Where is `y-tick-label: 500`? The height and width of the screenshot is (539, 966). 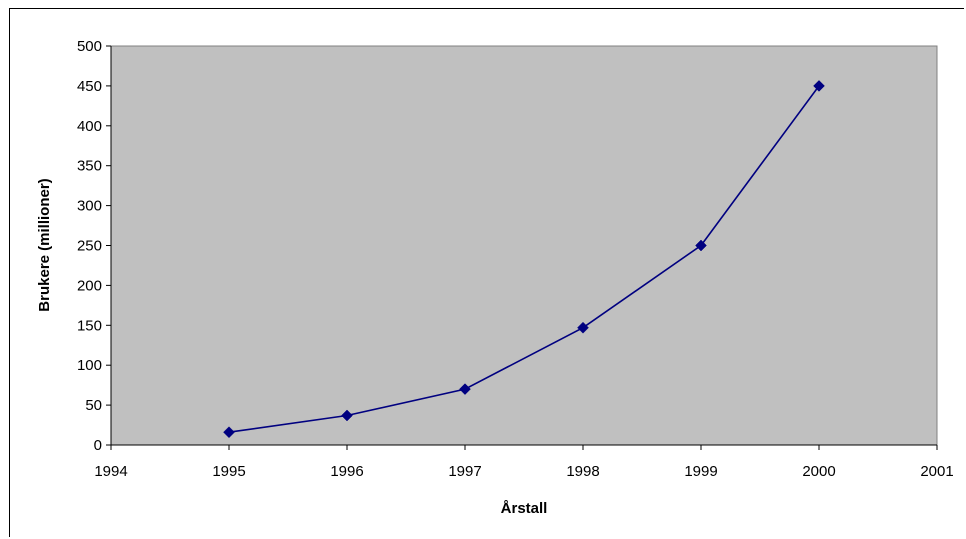 y-tick-label: 500 is located at coordinates (89, 46).